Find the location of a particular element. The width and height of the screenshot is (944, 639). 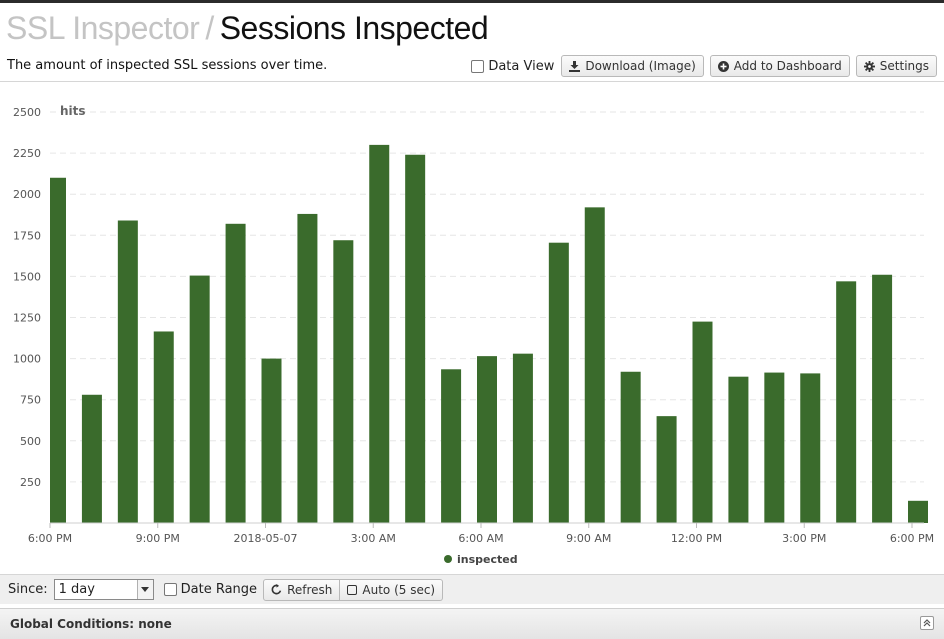

square-icon is located at coordinates (352, 589).